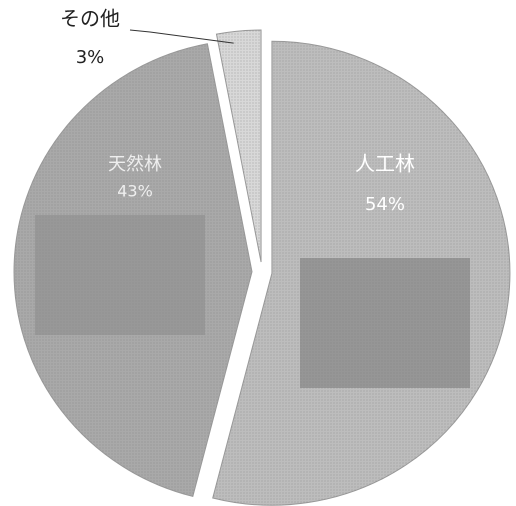 The height and width of the screenshot is (506, 516). I want to click on slice-label: その他, so click(90, 19).